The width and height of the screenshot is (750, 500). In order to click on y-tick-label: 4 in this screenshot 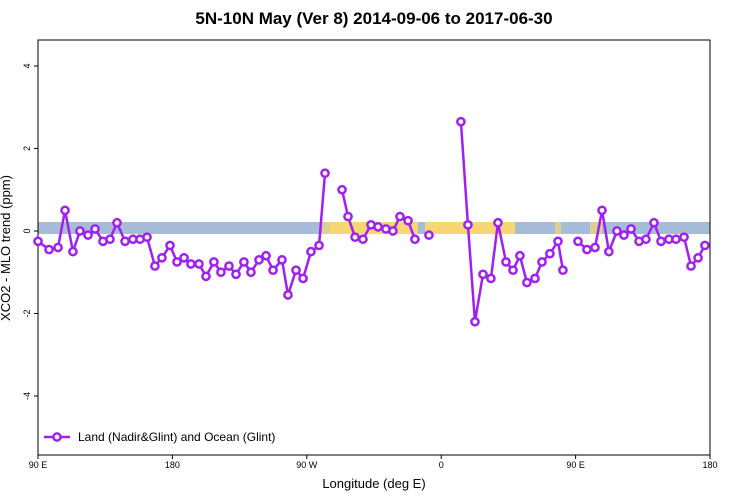, I will do `click(27, 65)`.